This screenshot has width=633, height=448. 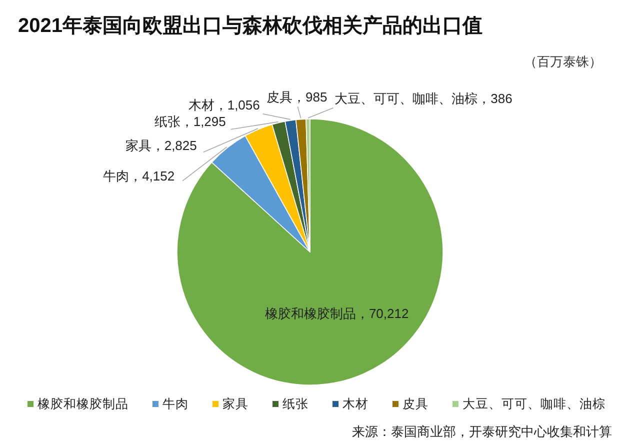 I want to click on chart-subtitle: （百万泰铢）, so click(x=563, y=61).